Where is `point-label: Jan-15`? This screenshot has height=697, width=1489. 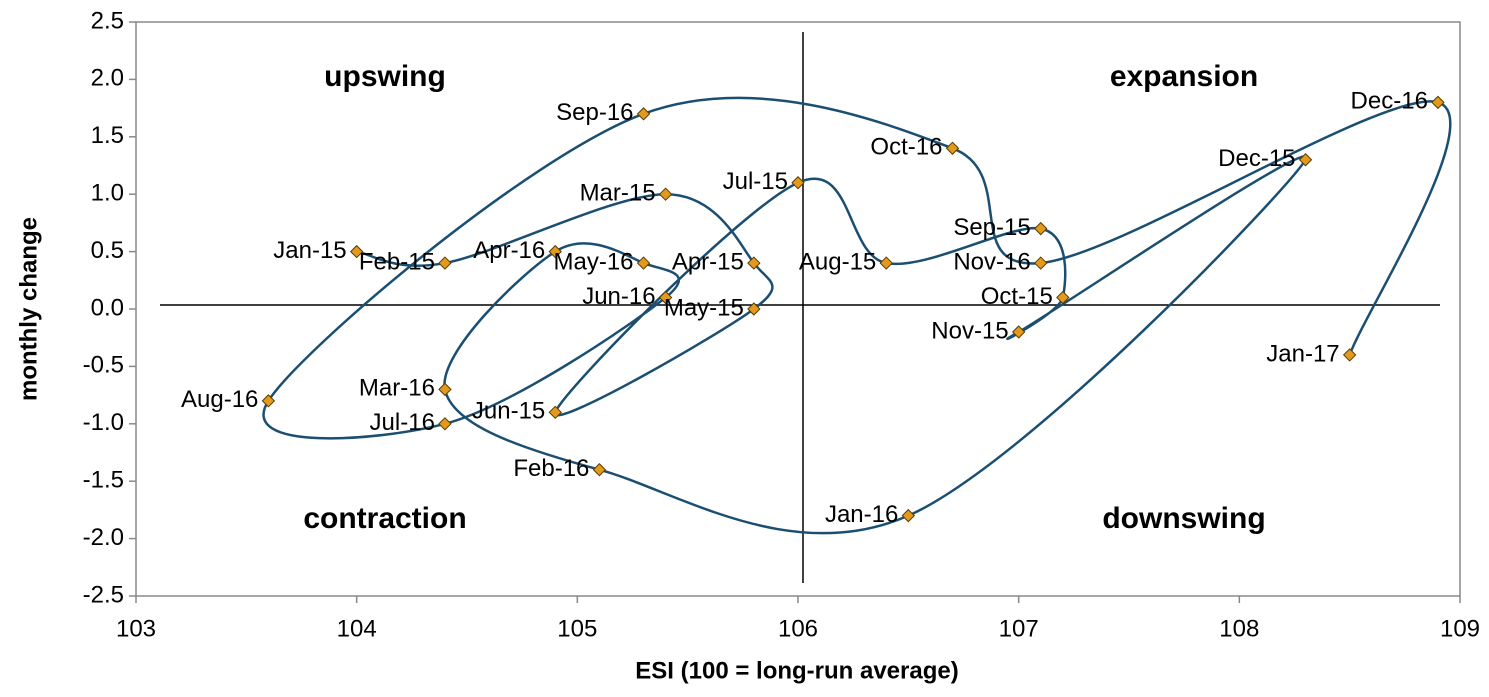
point-label: Jan-15 is located at coordinates (309, 250).